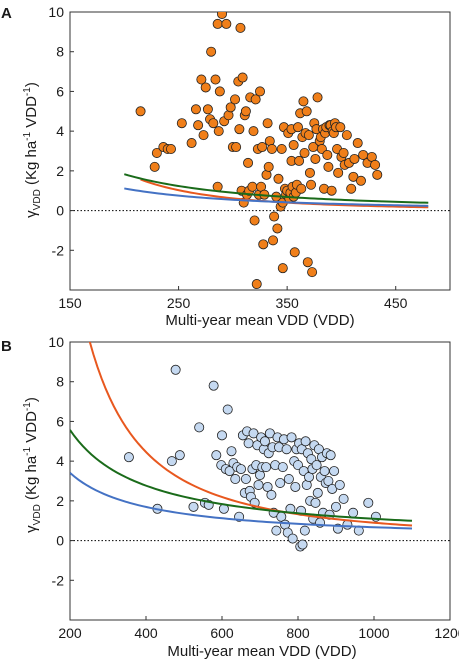  What do you see at coordinates (298, 633) in the screenshot?
I see `x-tick-label: 800` at bounding box center [298, 633].